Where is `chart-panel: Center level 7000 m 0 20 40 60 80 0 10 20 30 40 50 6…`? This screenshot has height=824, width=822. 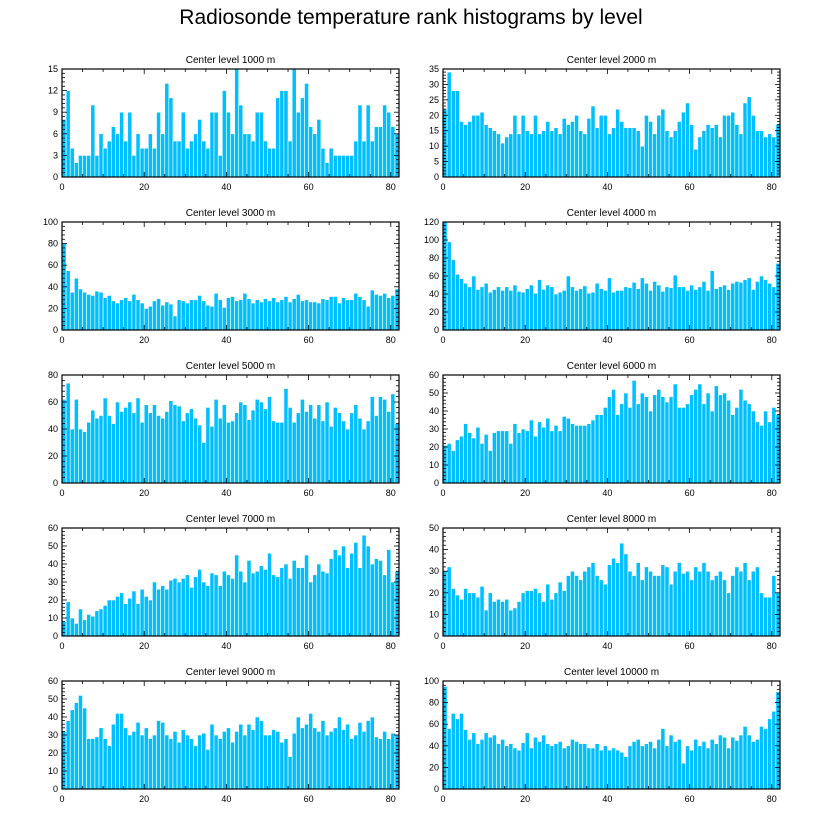
chart-panel: Center level 7000 m 0 20 40 60 80 0 10 20 30 40 50 6… is located at coordinates (224, 582).